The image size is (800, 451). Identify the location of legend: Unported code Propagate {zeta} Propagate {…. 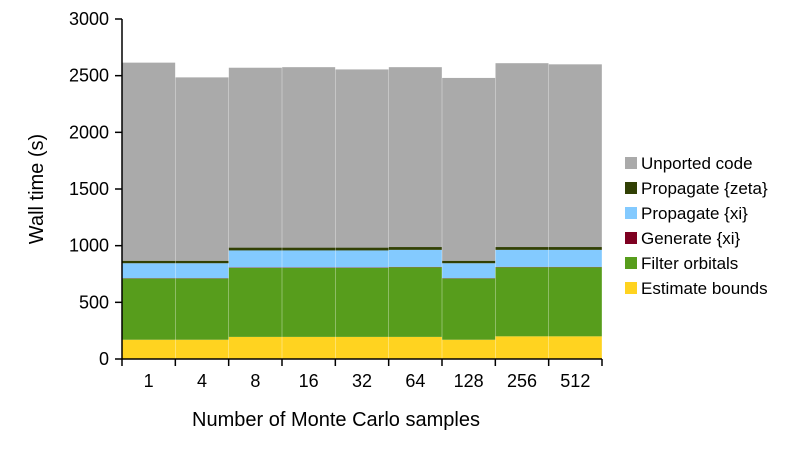
(696, 226).